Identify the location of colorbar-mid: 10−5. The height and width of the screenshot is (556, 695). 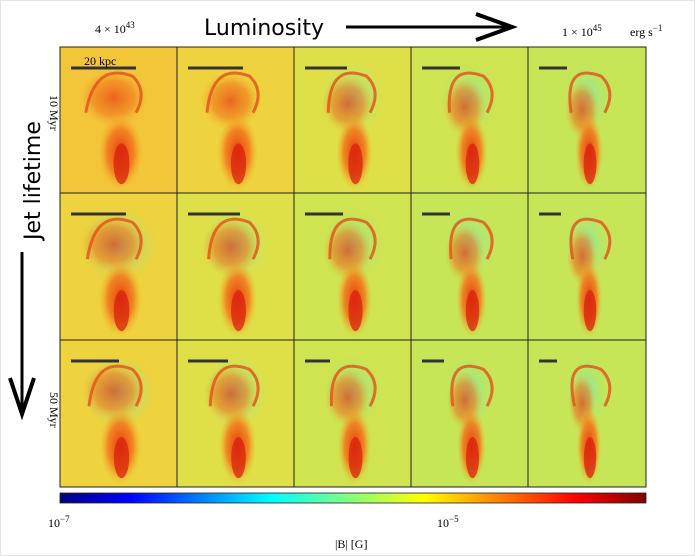
(448, 522).